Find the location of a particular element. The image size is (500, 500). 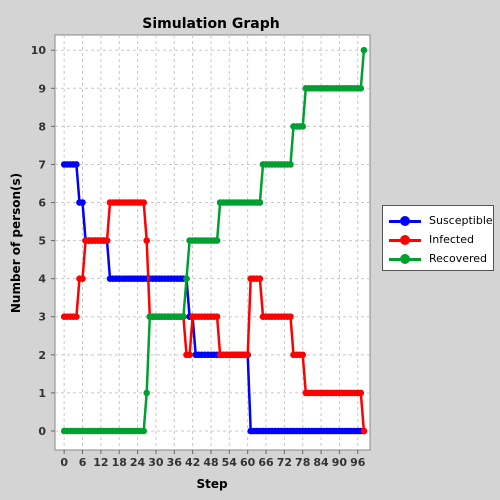

y-tick-label: 4 is located at coordinates (42, 279).